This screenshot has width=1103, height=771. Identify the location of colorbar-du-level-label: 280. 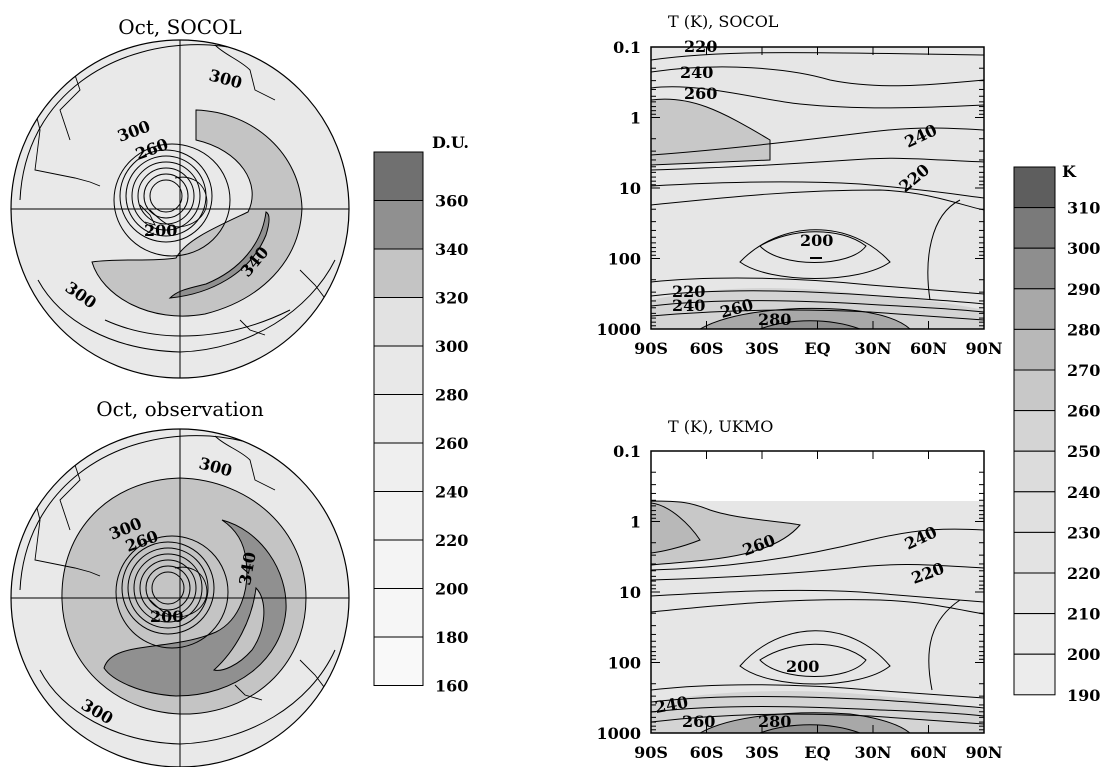
(451, 395).